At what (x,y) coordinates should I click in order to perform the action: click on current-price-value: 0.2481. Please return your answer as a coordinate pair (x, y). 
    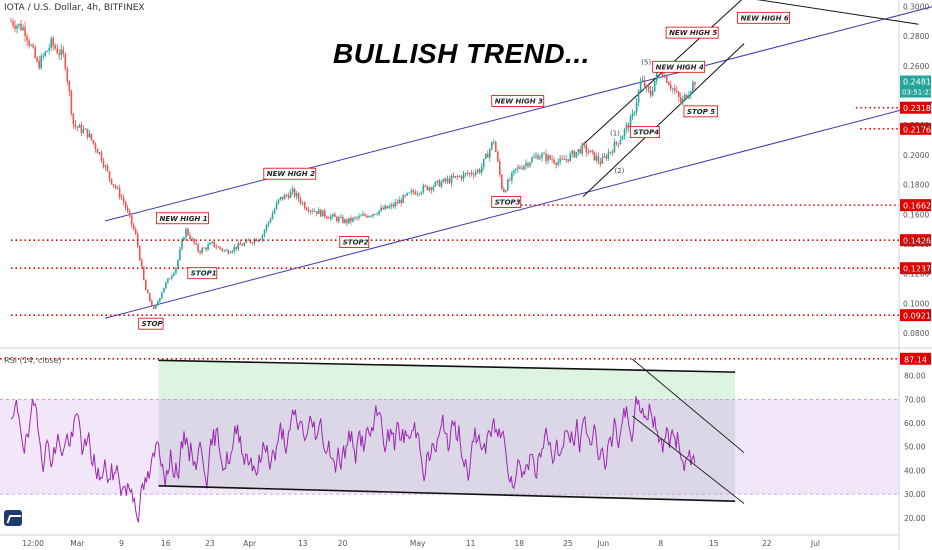
    Looking at the image, I should click on (917, 82).